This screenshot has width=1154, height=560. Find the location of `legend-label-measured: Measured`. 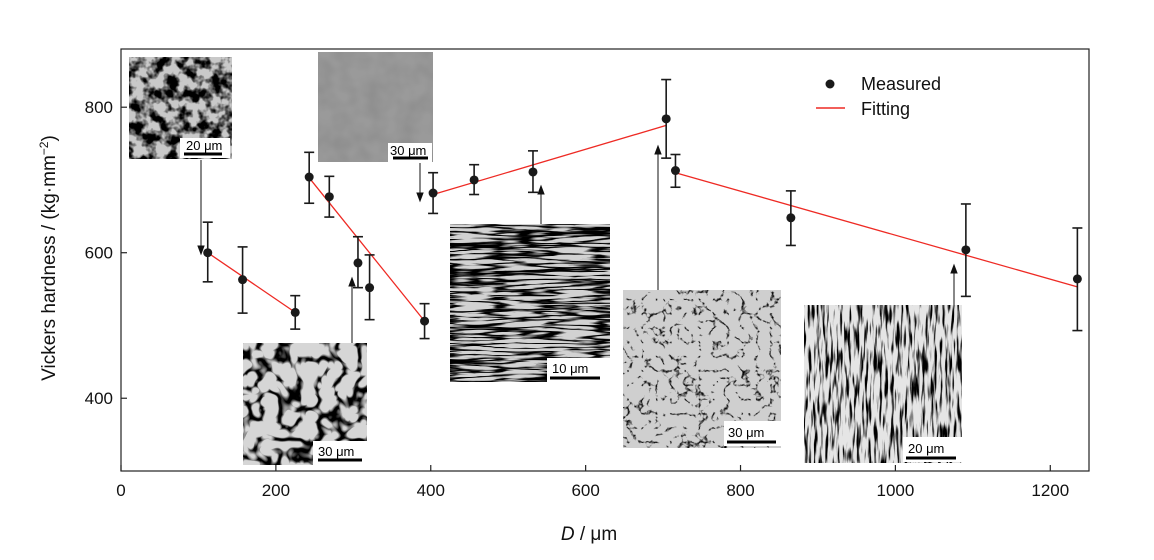

legend-label-measured: Measured is located at coordinates (901, 84).